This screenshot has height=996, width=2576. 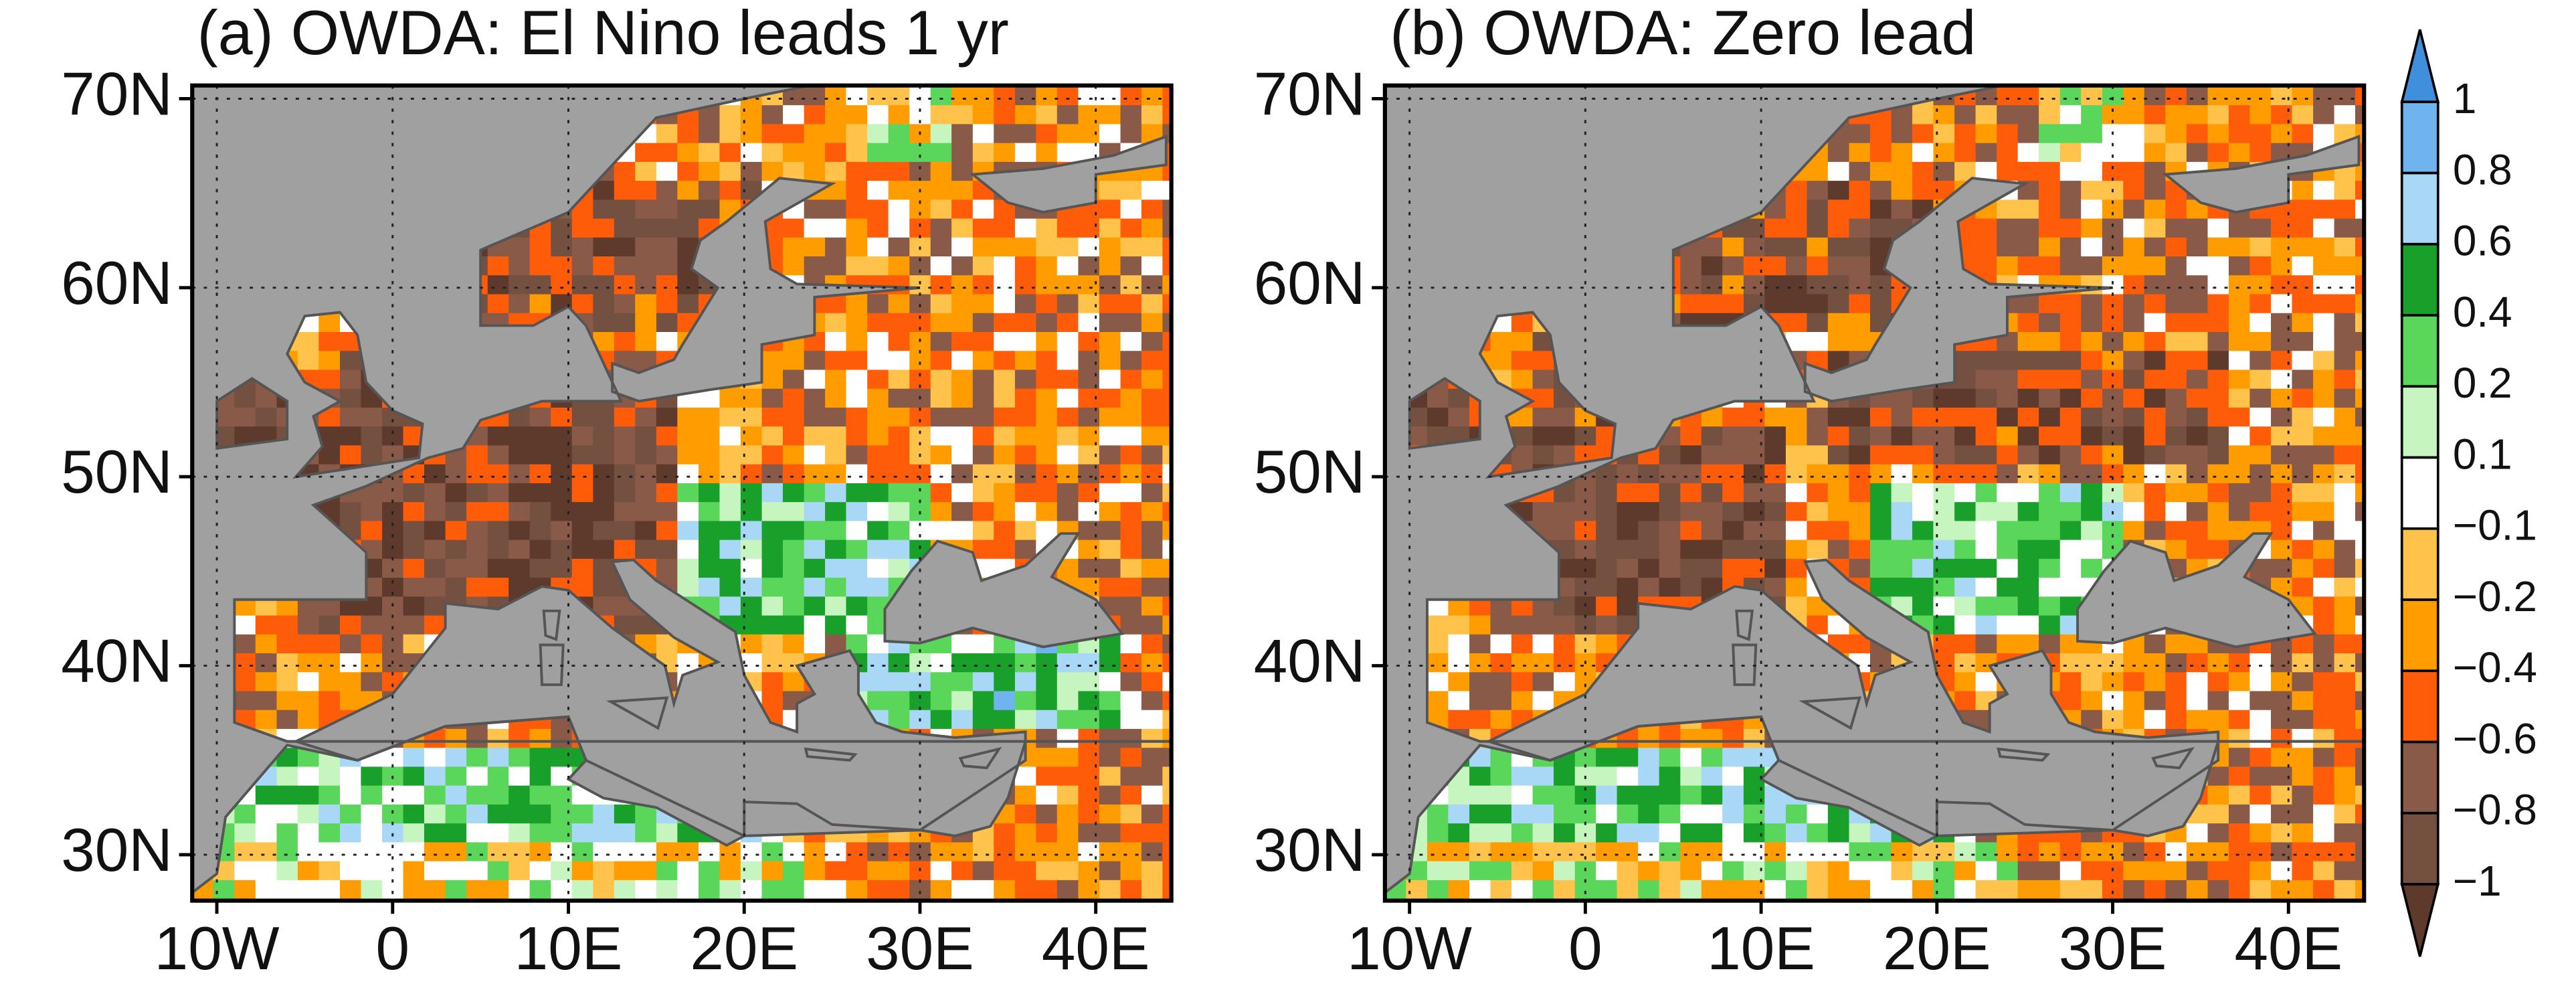 I want to click on lon-label: 10W, so click(x=217, y=949).